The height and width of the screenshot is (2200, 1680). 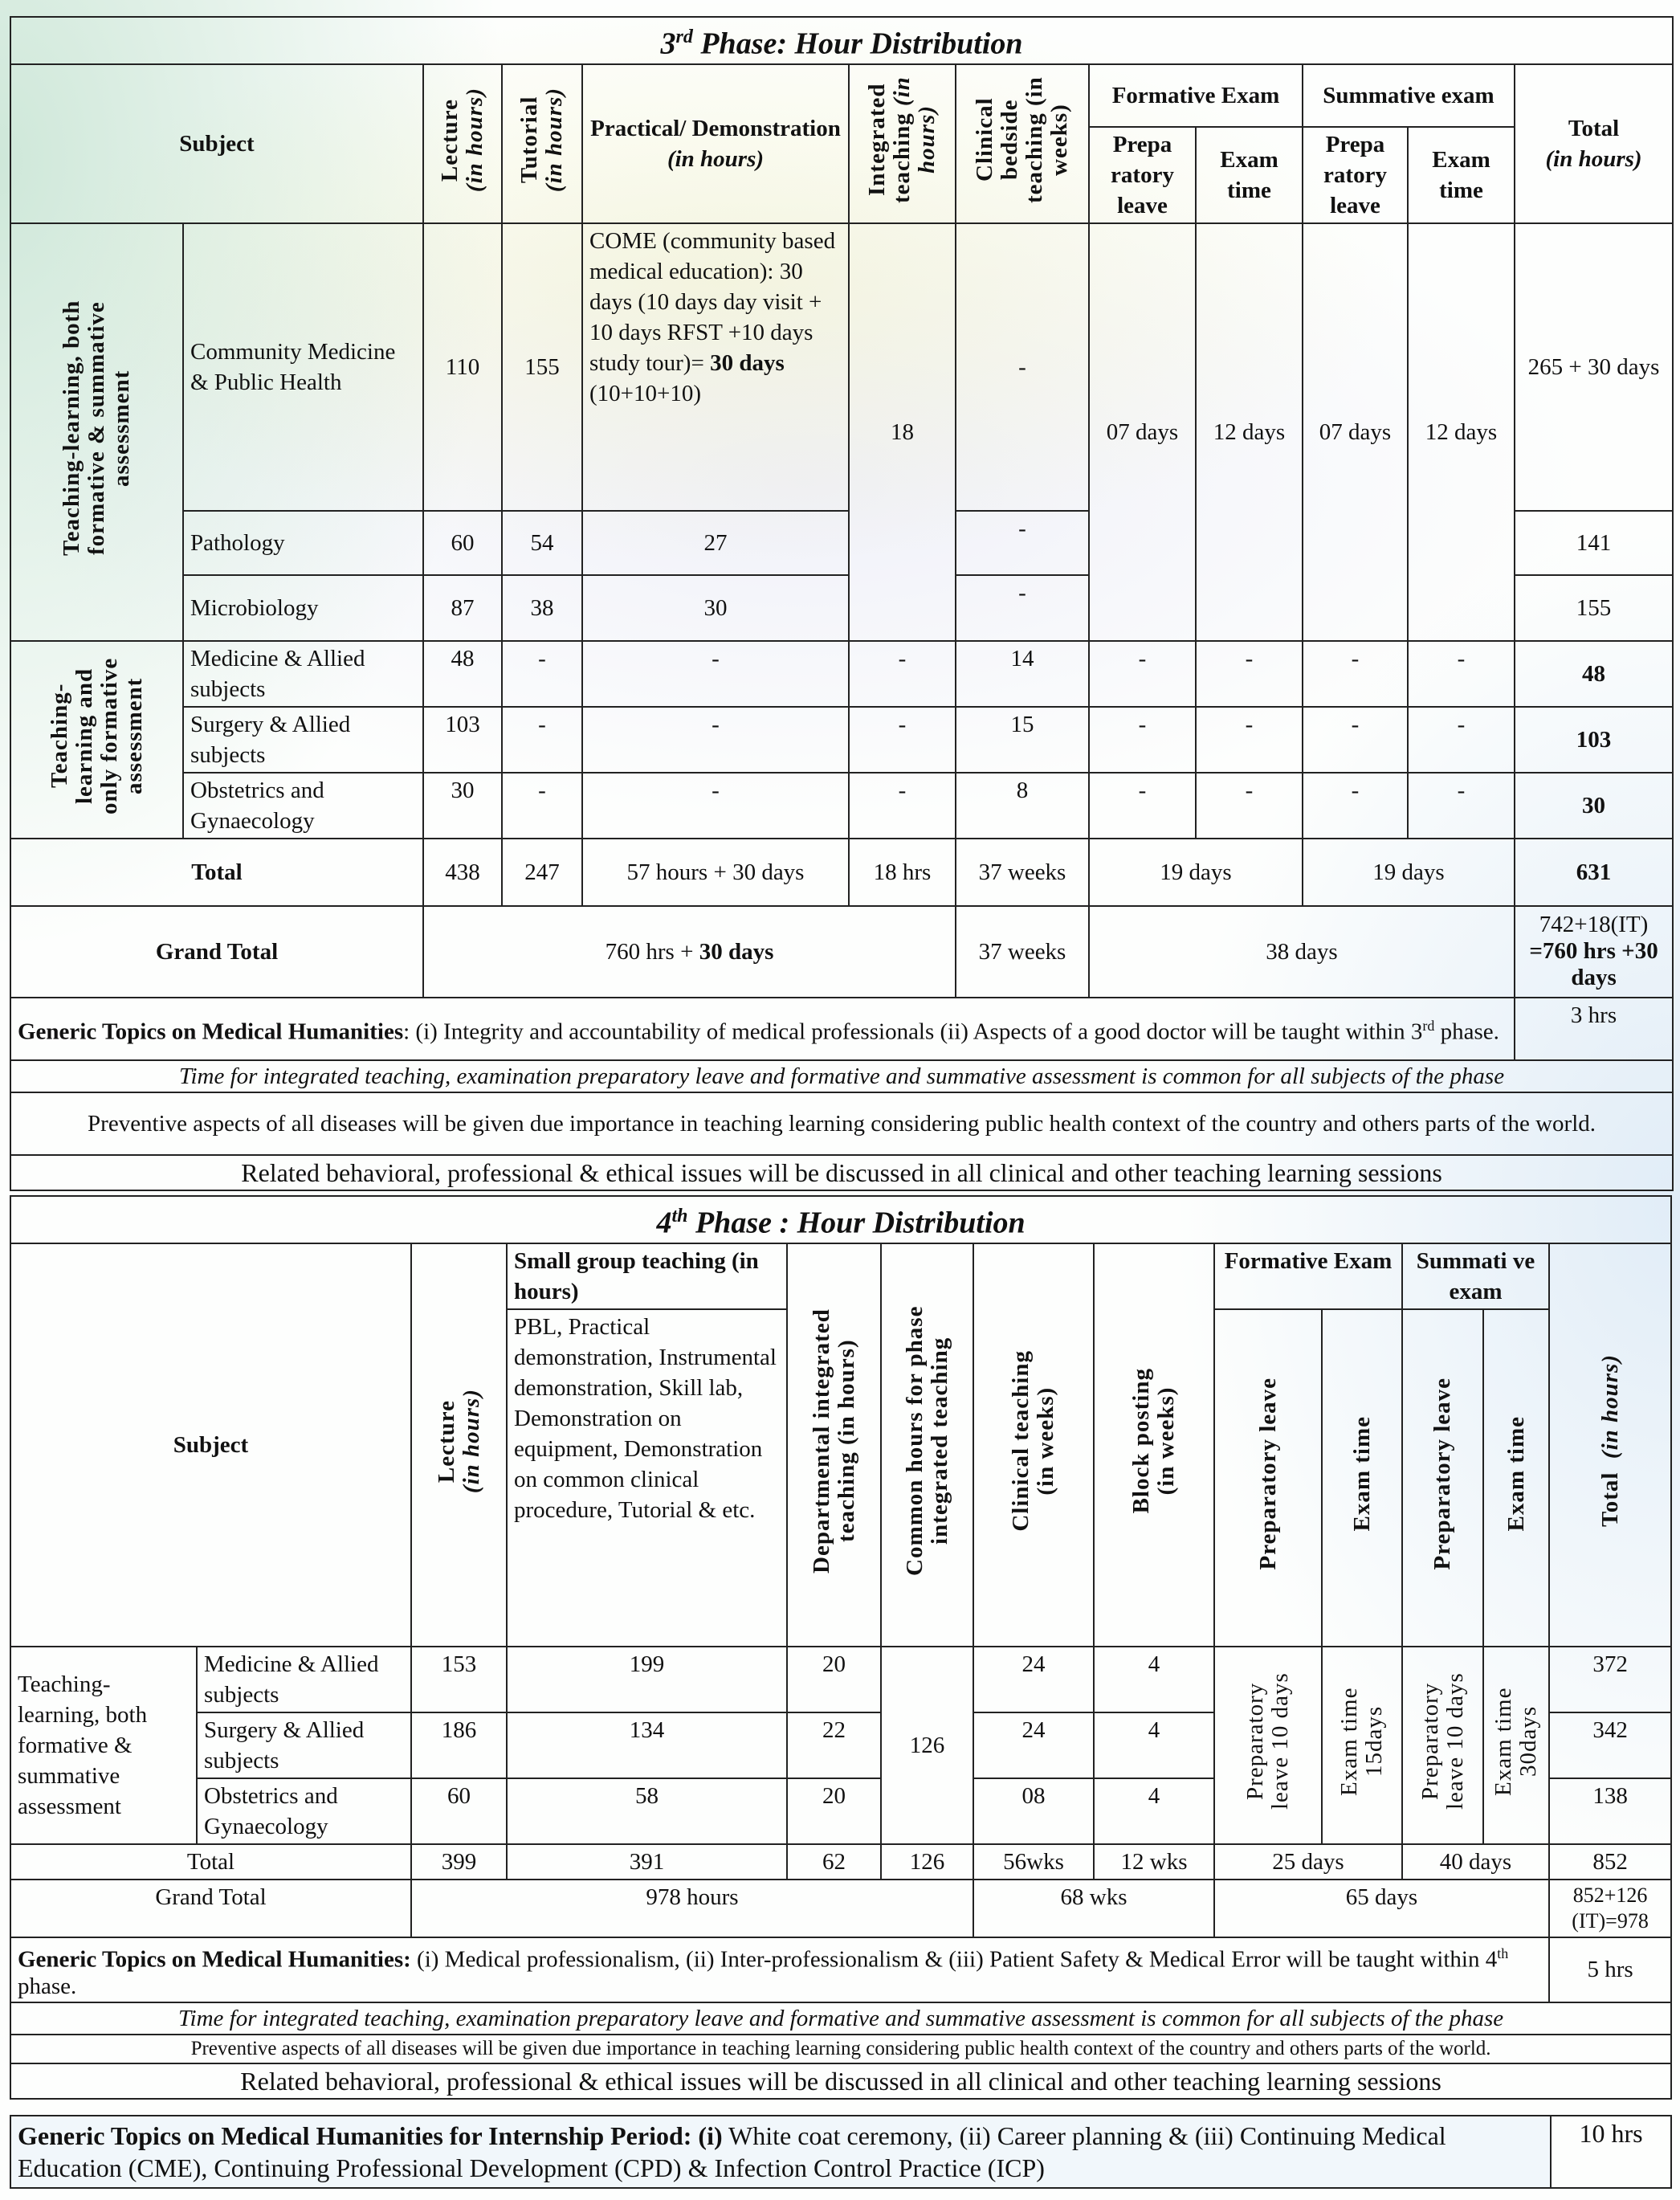 I want to click on formative-exam-cell: Exam time 15days, so click(x=1362, y=1745).